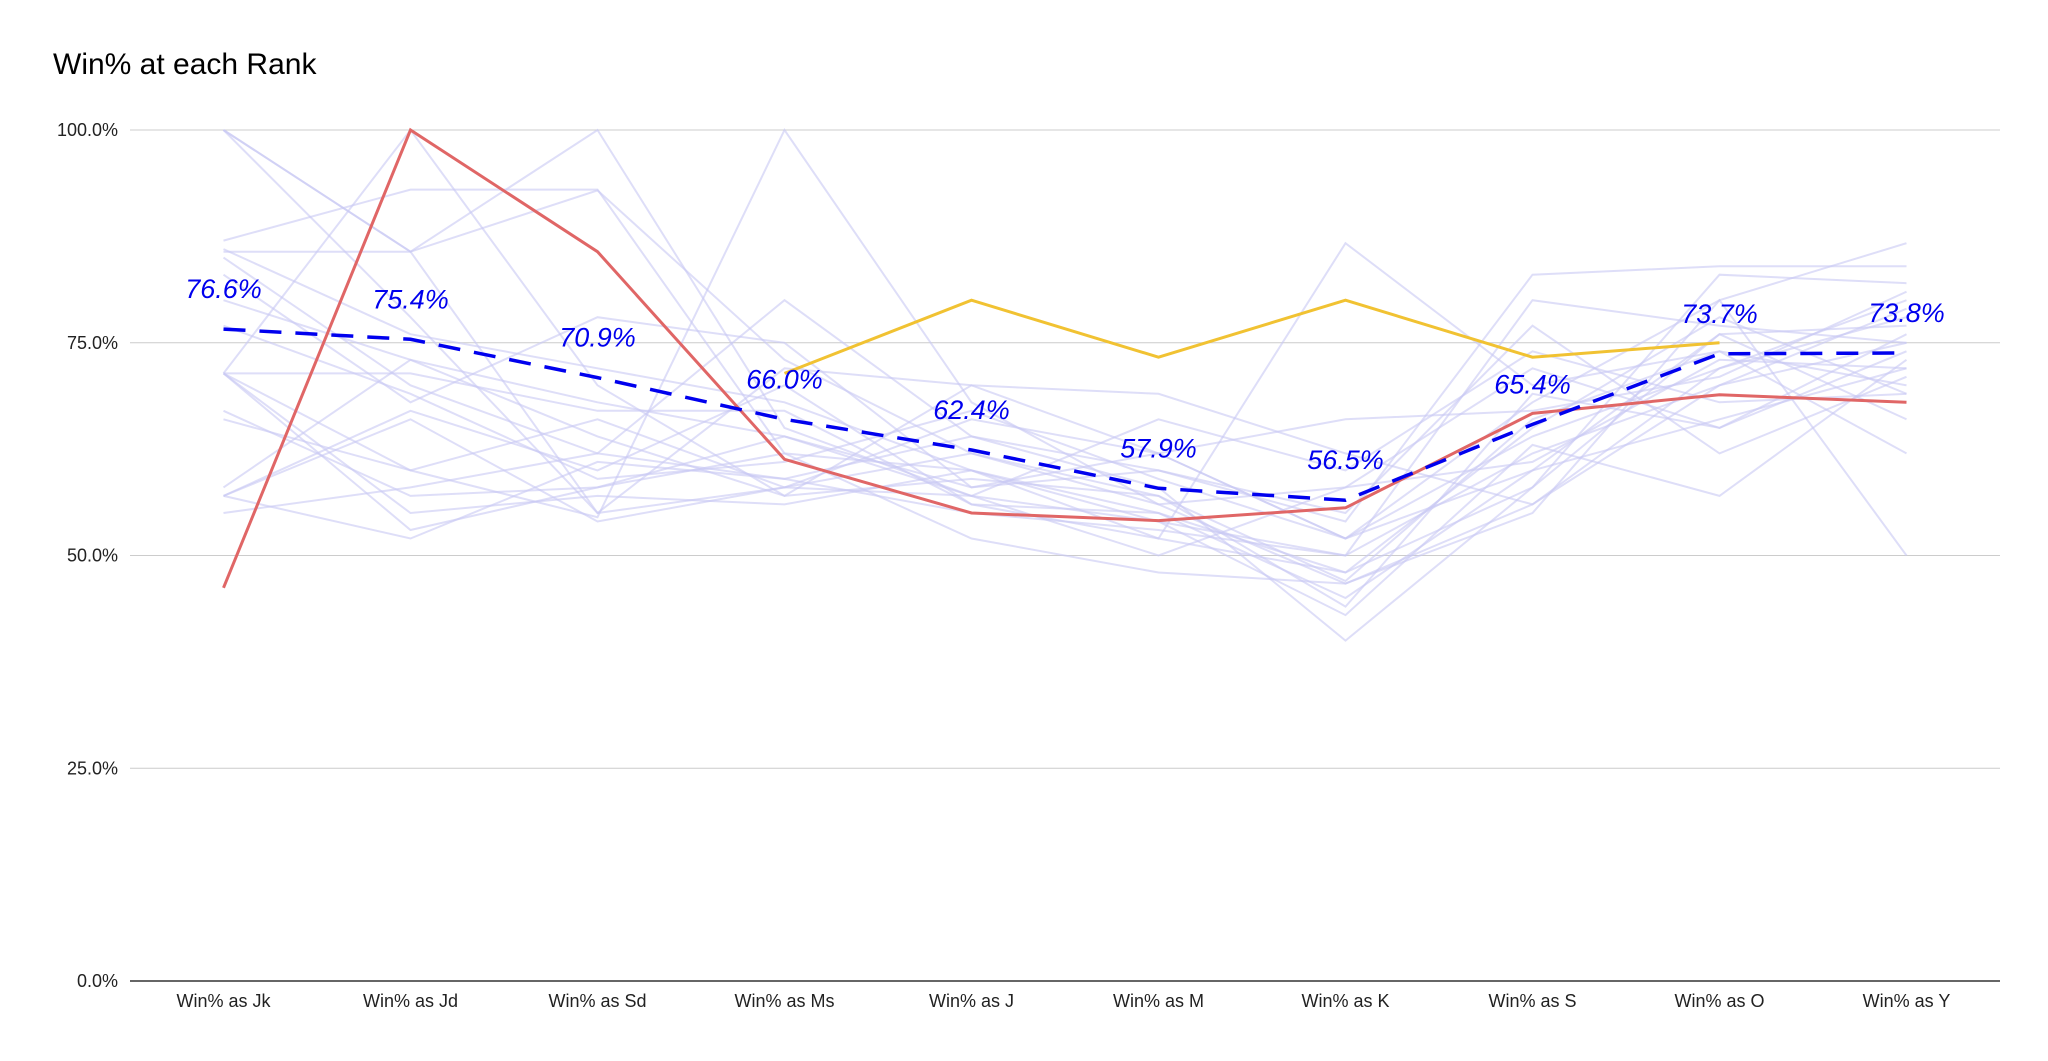 This screenshot has height=1061, width=2048. Describe the element at coordinates (410, 1001) in the screenshot. I see `x-tick-label: Win% as Jd` at that location.